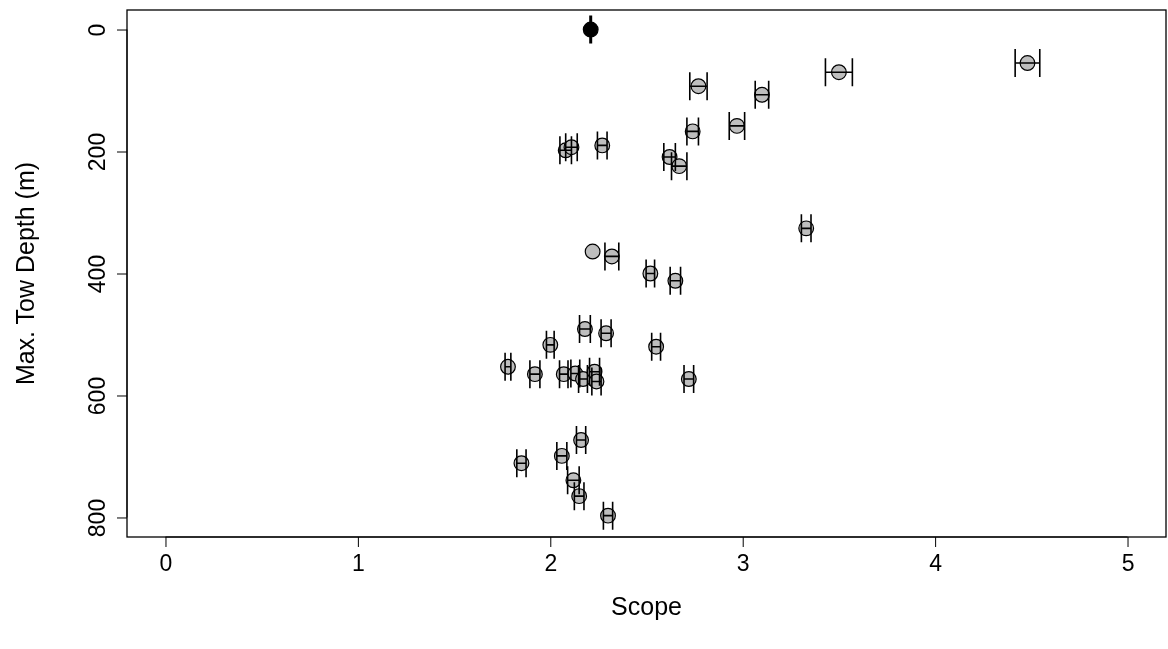 The width and height of the screenshot is (1168, 649). I want to click on y-tick-label: 0, so click(97, 30).